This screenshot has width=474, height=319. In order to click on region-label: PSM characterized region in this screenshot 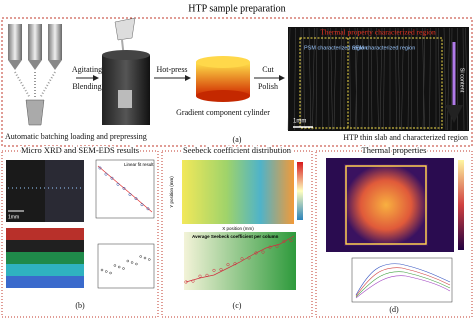, I will do `click(335, 48)`.